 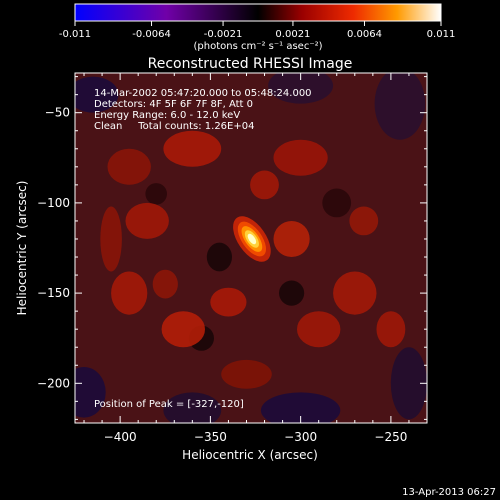 I want to click on colorbar-units-label: (photons cm⁻² s⁻¹ asec⁻²), so click(x=257, y=46).